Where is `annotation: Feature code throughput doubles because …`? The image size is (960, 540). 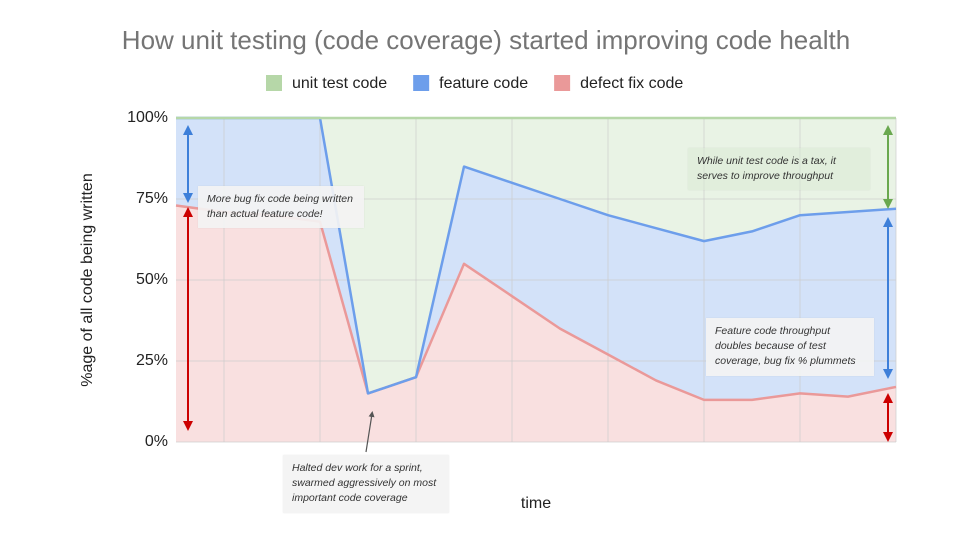 annotation: Feature code throughput doubles because … is located at coordinates (790, 347).